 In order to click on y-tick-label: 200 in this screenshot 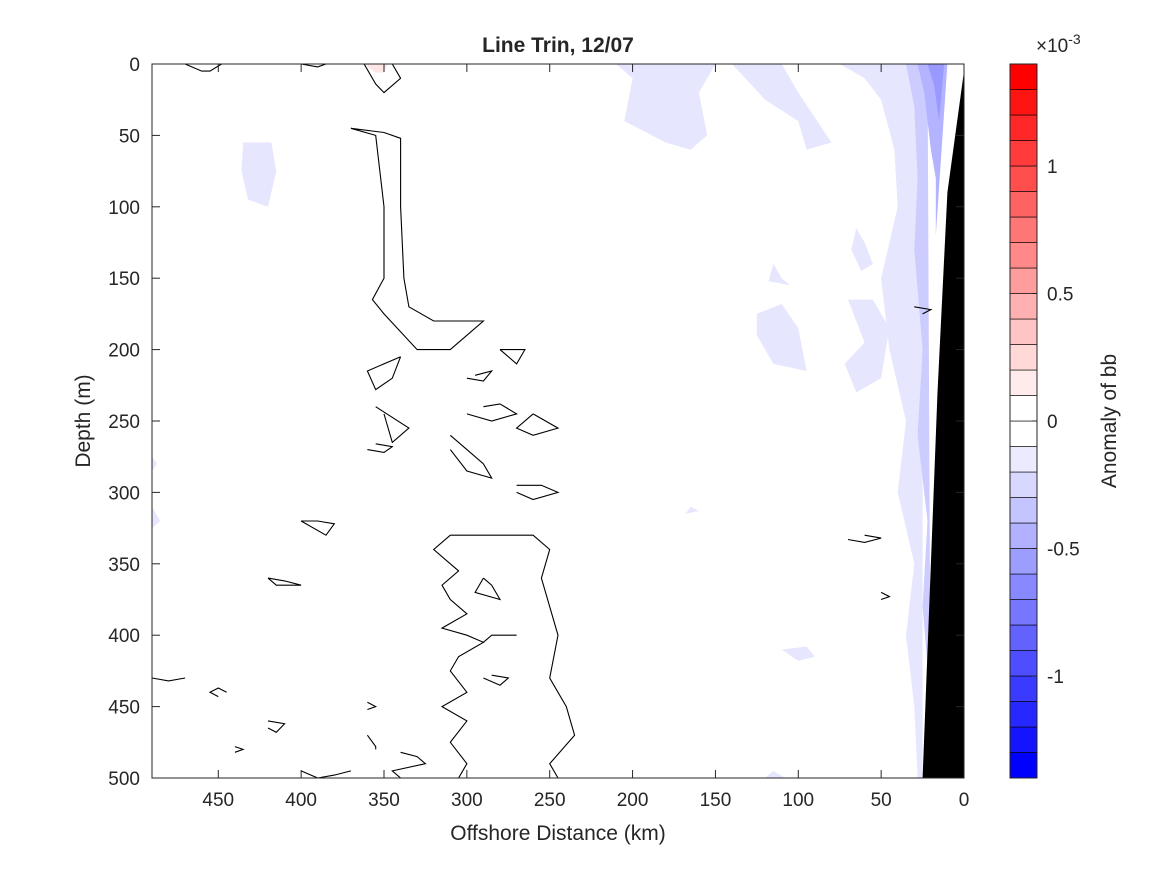, I will do `click(124, 351)`.